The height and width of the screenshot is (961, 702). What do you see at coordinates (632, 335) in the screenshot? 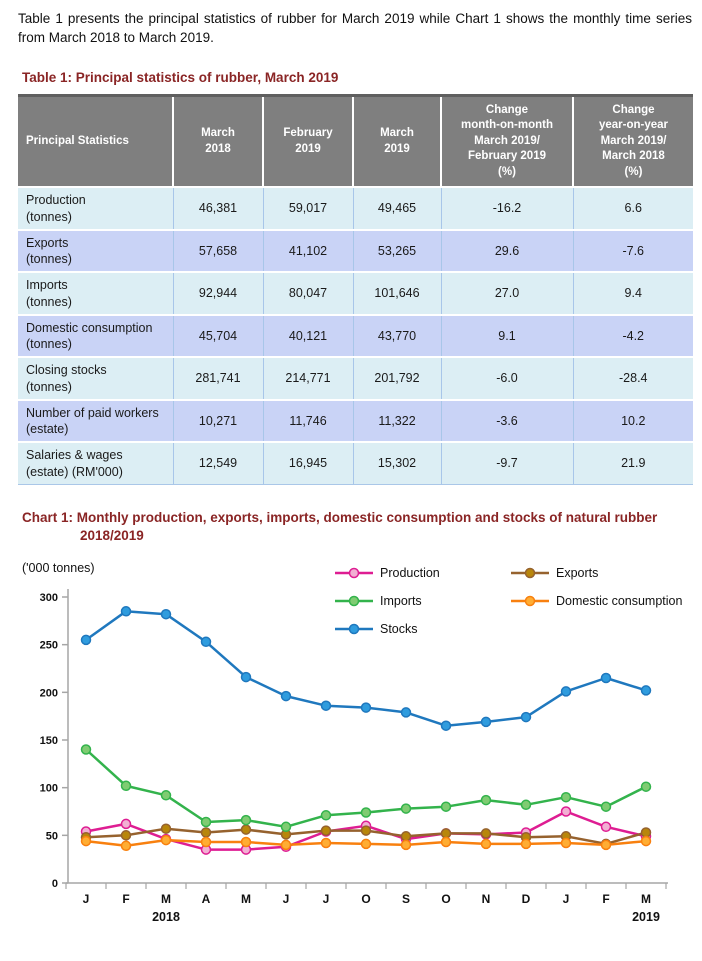
I see `cell-value: -4.2` at bounding box center [632, 335].